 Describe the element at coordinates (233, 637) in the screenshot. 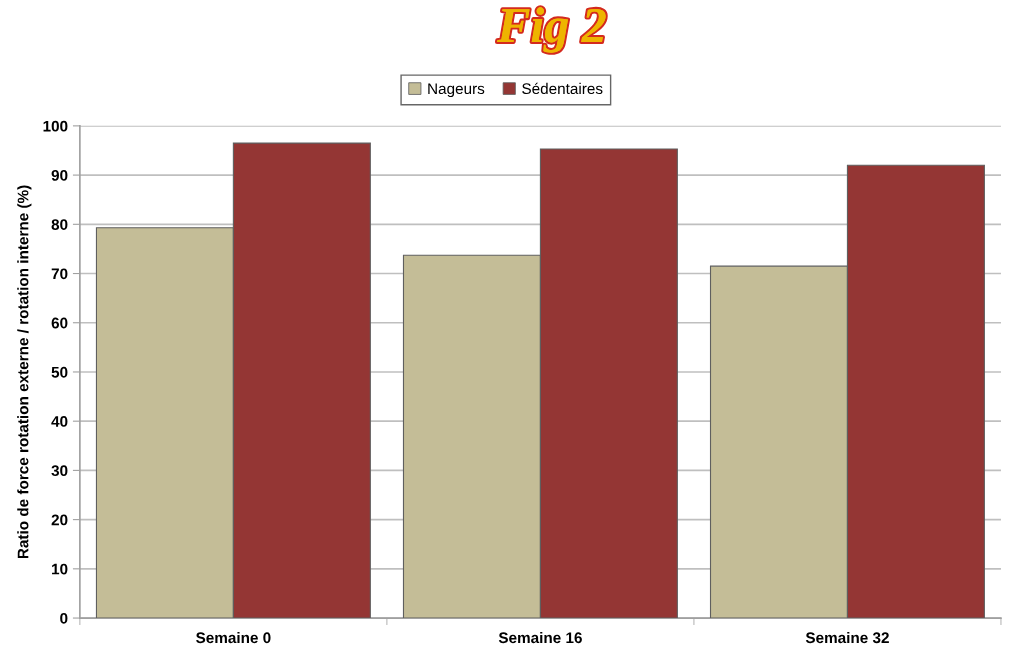

I see `x-tick-label: Semaine 0` at that location.